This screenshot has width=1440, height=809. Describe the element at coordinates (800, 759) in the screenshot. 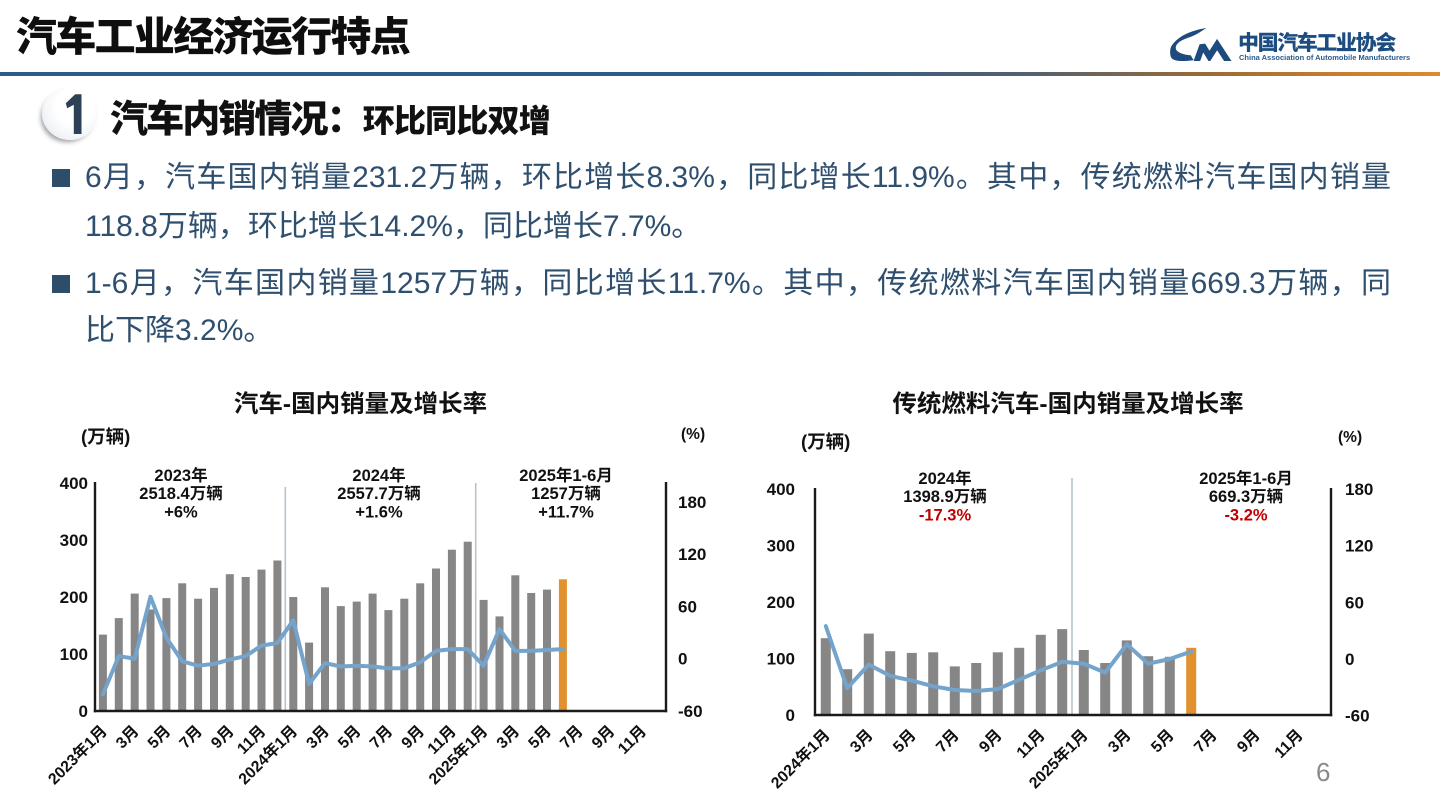

I see `svg-text: 2024年1月` at that location.